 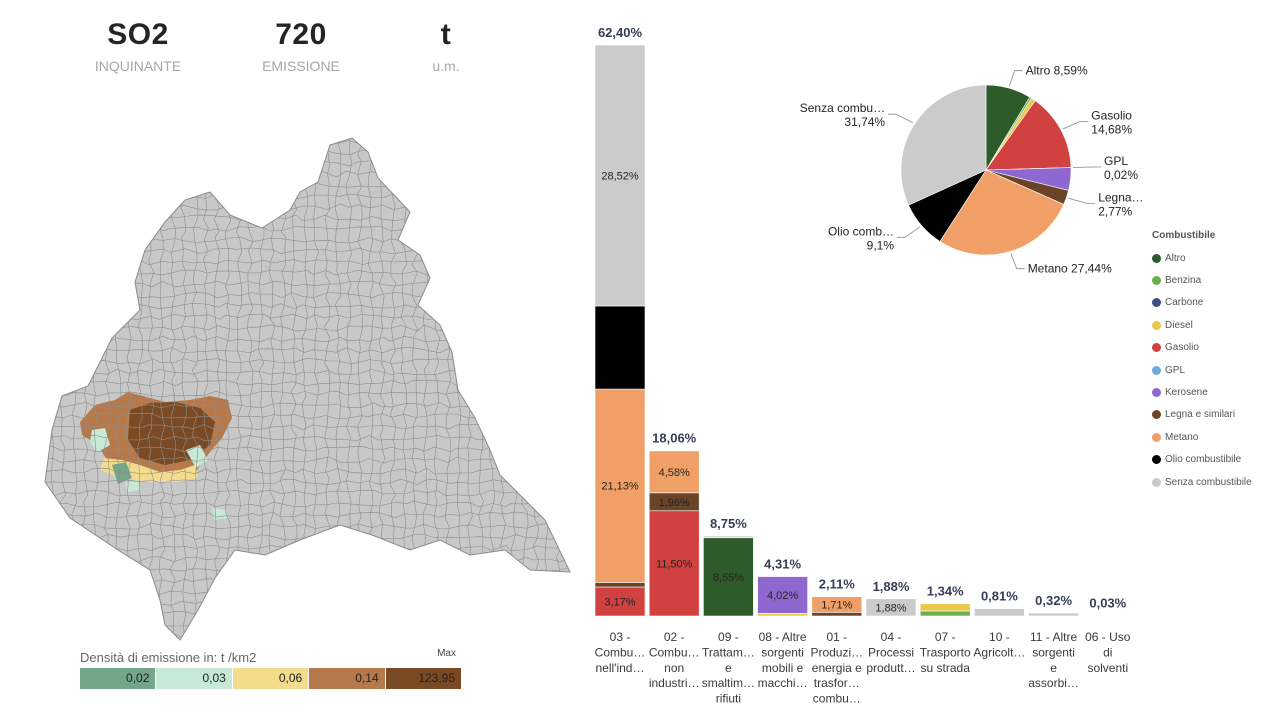 I want to click on kpi-unit: t u.m., so click(x=446, y=46).